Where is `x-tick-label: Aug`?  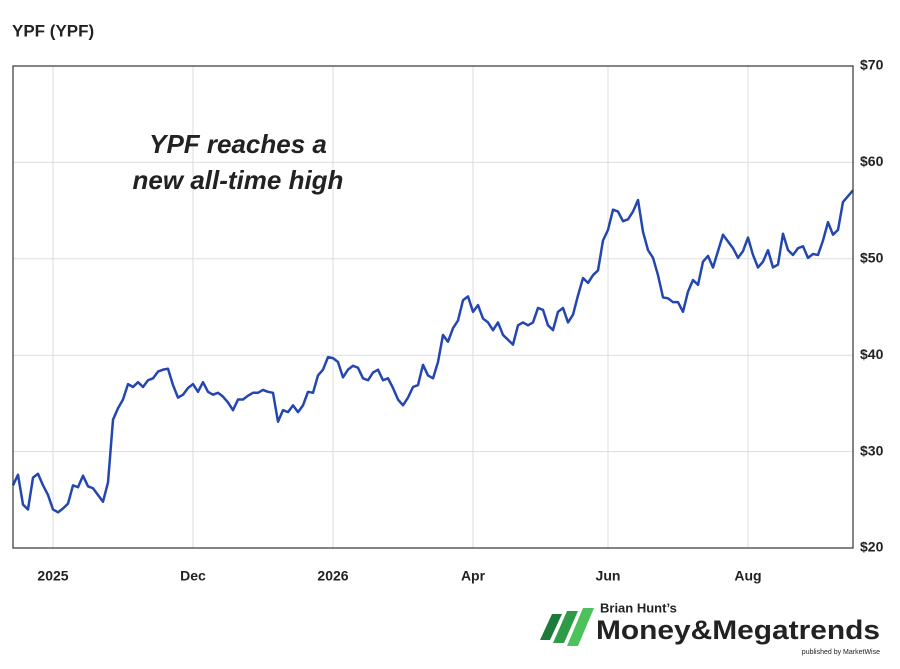
x-tick-label: Aug is located at coordinates (747, 576).